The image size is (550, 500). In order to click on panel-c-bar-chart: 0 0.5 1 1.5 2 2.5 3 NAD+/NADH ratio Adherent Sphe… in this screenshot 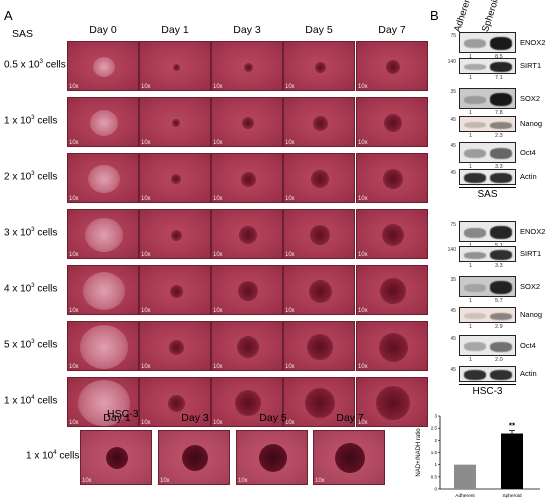, I will do `click(478, 456)`.